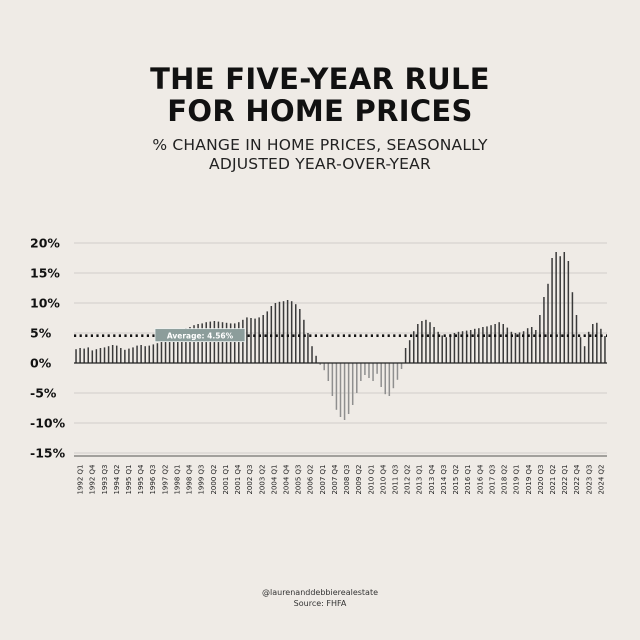  I want to click on chart-title-line2: FOR HOME PRICES, so click(320, 111).